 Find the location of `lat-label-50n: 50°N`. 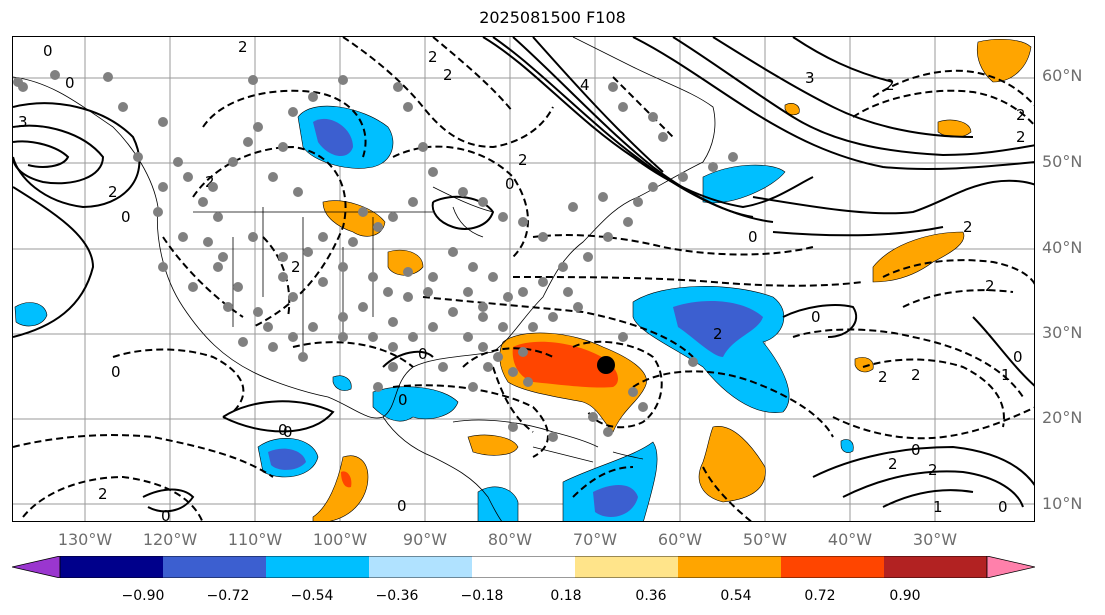

lat-label-50n: 50°N is located at coordinates (1062, 161).